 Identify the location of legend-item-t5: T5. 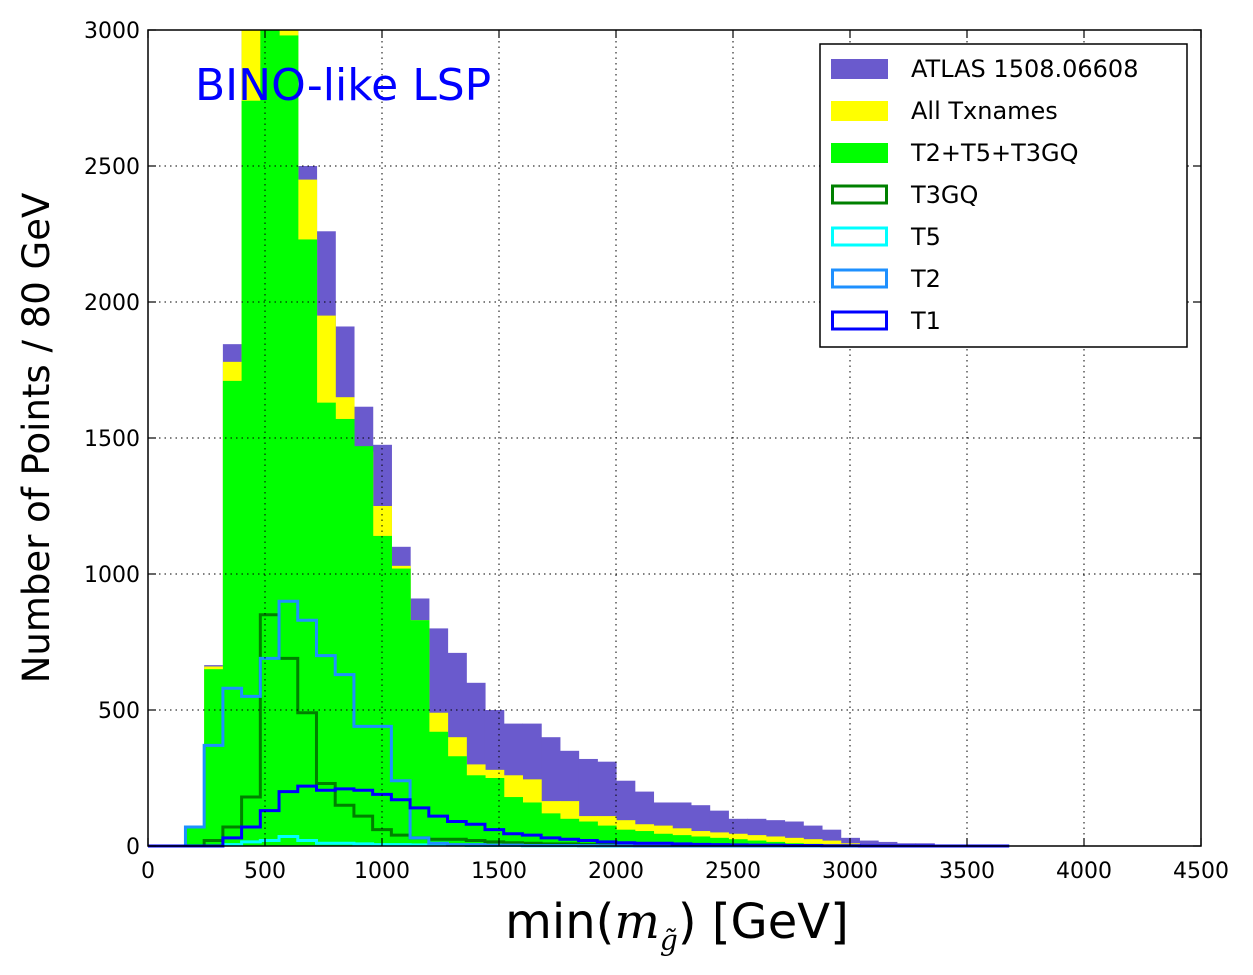
(886, 237).